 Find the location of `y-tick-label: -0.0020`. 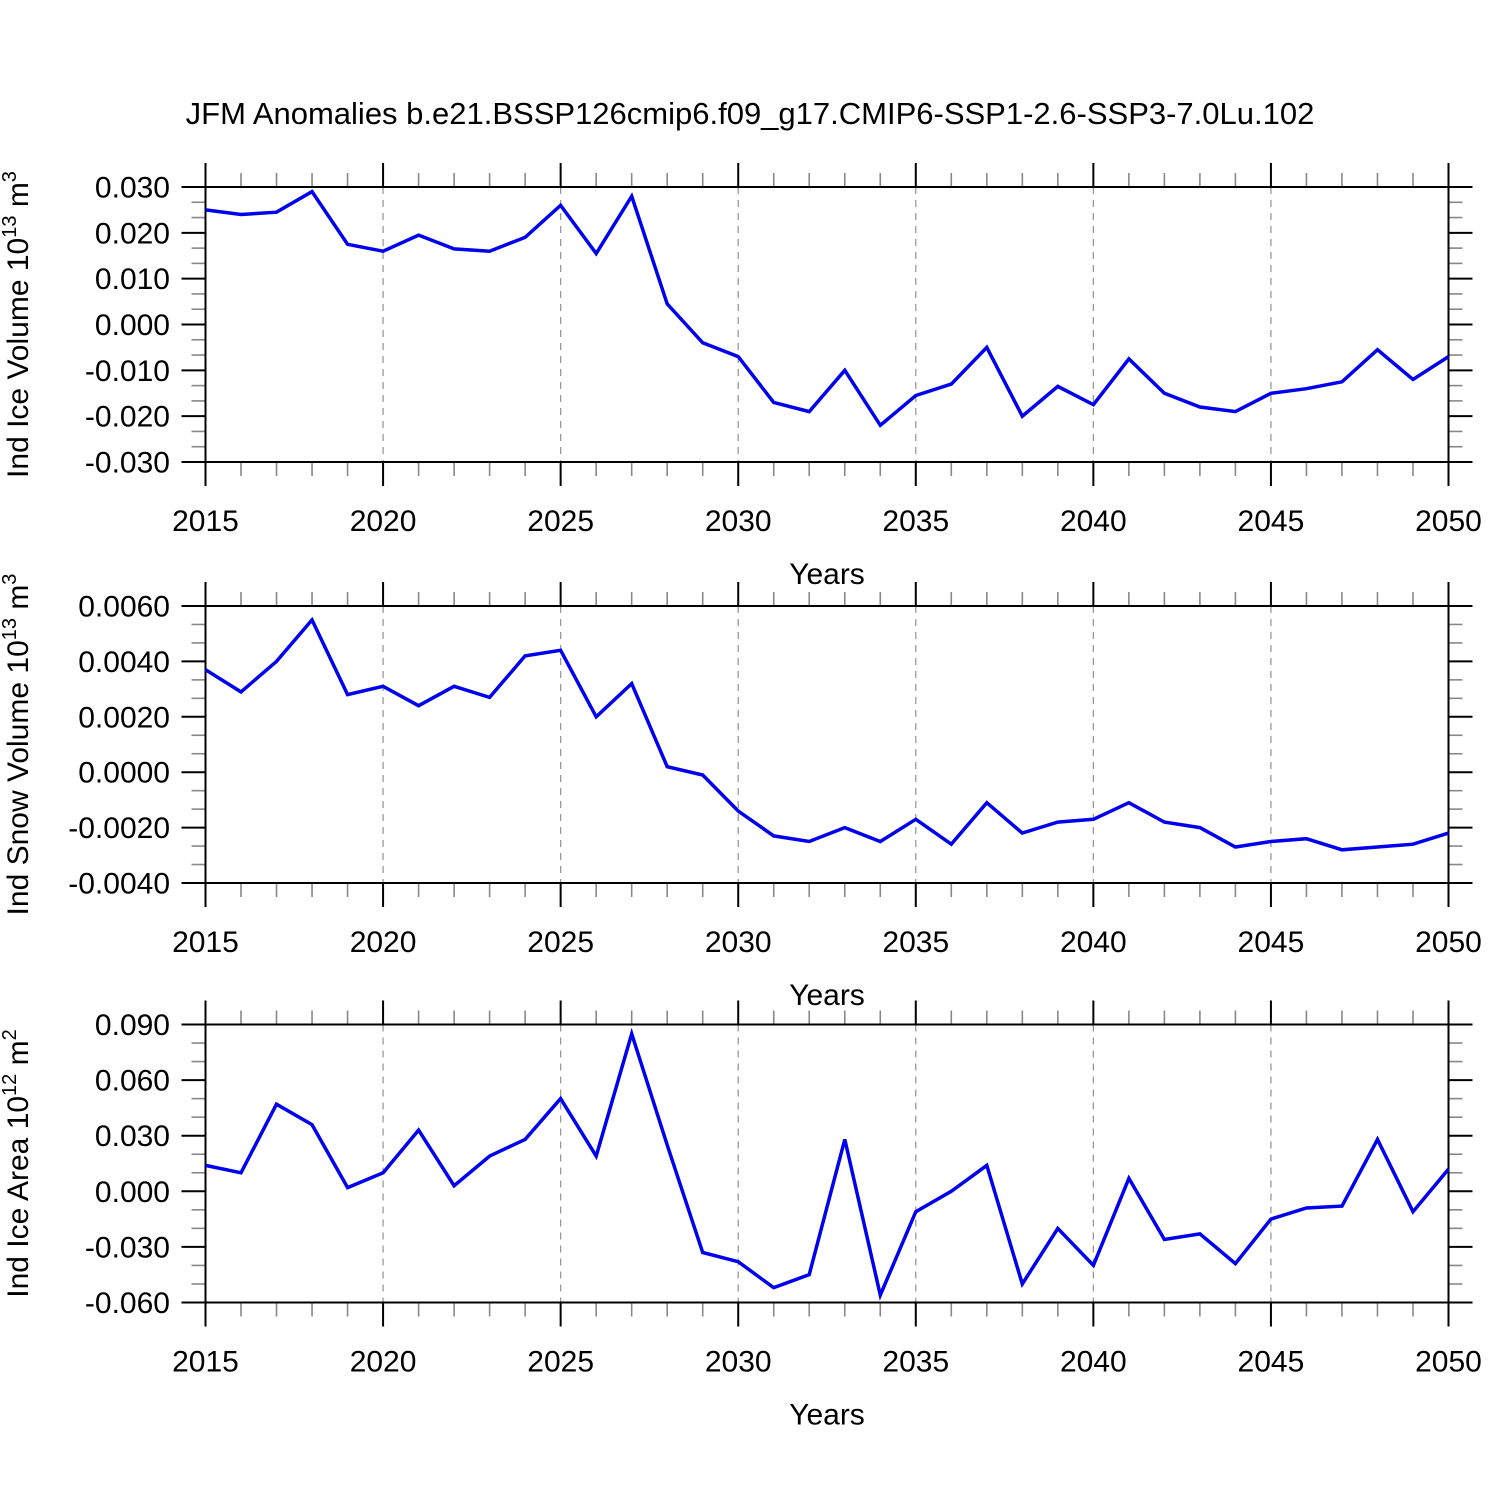

y-tick-label: -0.0020 is located at coordinates (119, 828).